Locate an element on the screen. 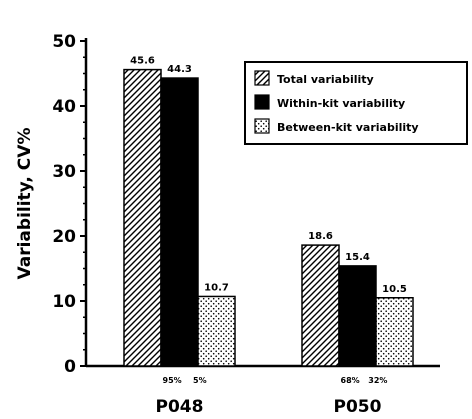  y-tick-label: 40 is located at coordinates (64, 107).